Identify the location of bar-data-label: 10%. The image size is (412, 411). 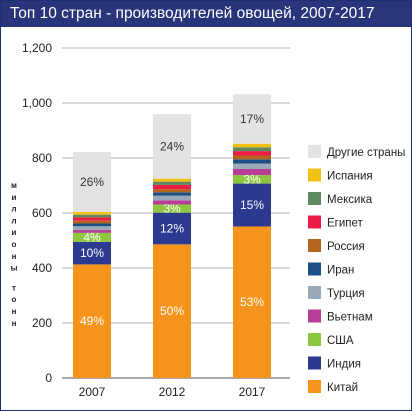
(92, 253).